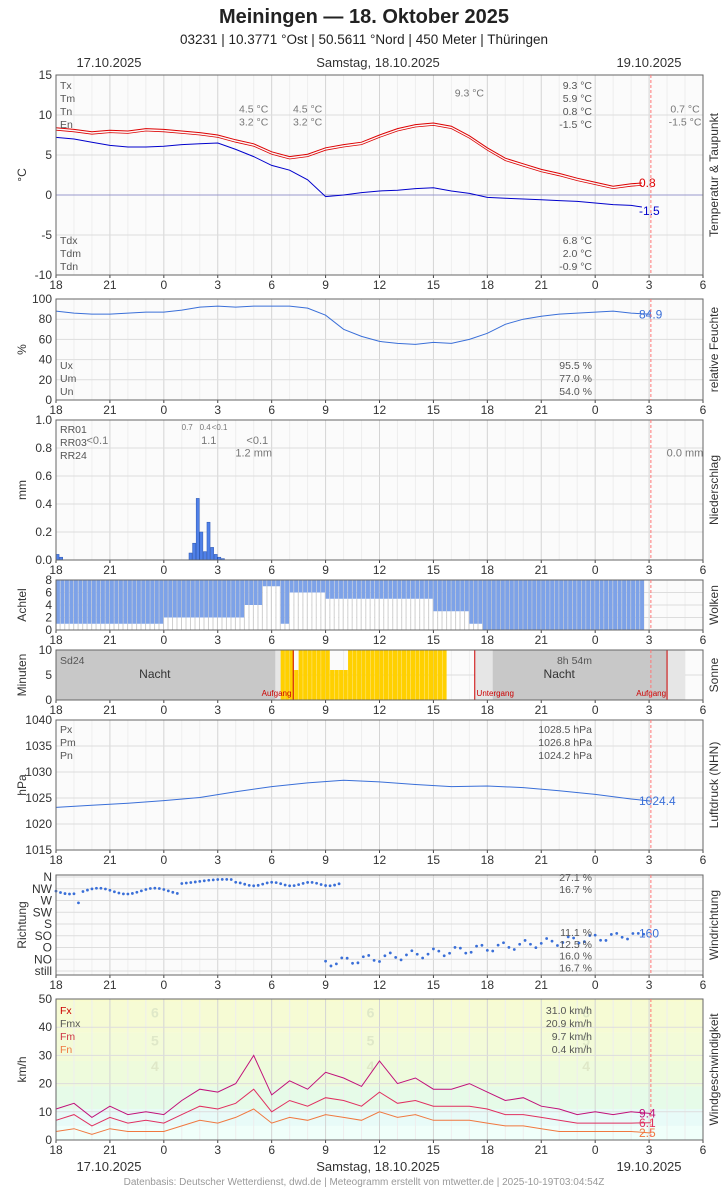  Describe the element at coordinates (46, 115) in the screenshot. I see `y-tick-label: 10` at that location.